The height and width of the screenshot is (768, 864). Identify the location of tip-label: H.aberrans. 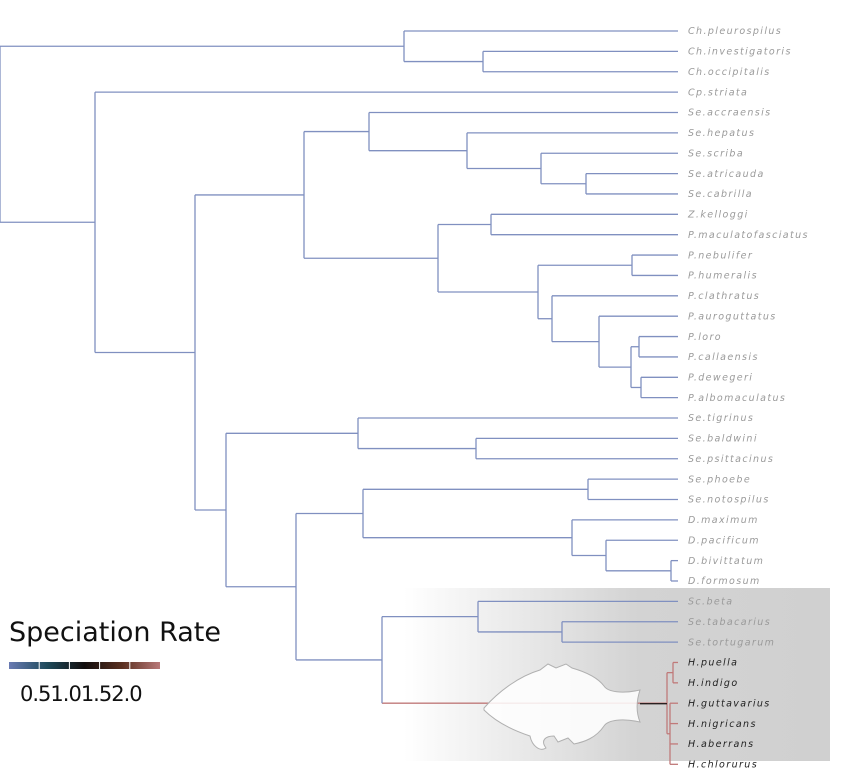
(721, 744).